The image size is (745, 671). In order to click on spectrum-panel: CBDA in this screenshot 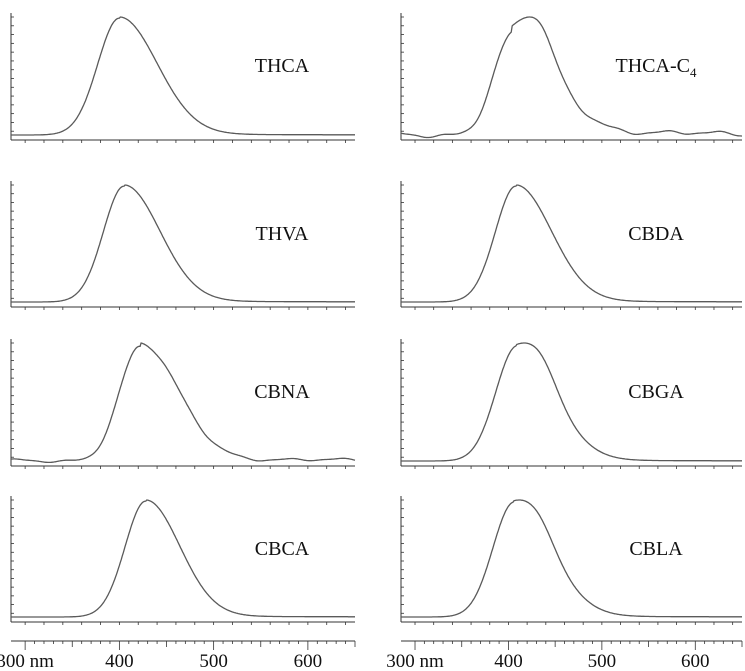, I will do `click(571, 245)`.